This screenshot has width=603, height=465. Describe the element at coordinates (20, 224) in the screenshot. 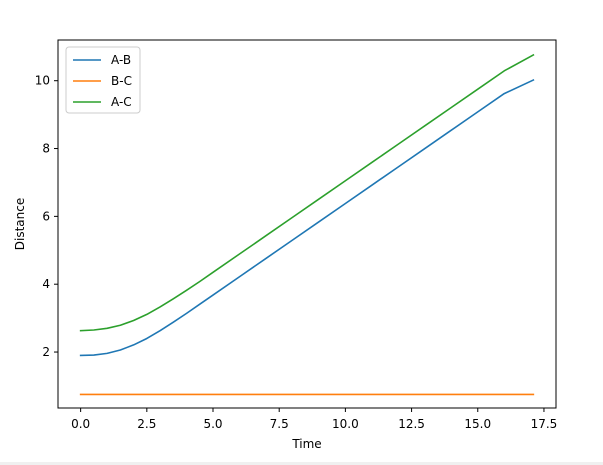

I see `y-axis-label: Distance` at that location.